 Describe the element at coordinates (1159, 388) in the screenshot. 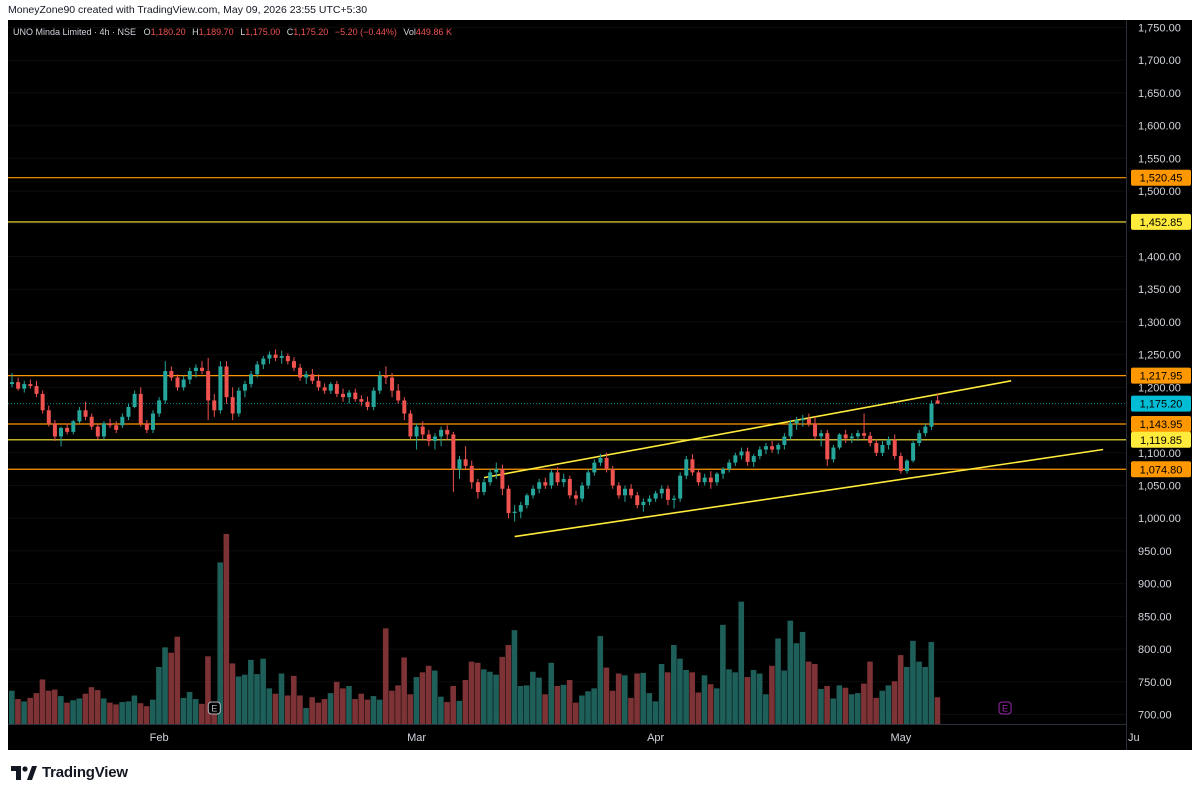

I see `price-tick-label: 1,200.00` at that location.